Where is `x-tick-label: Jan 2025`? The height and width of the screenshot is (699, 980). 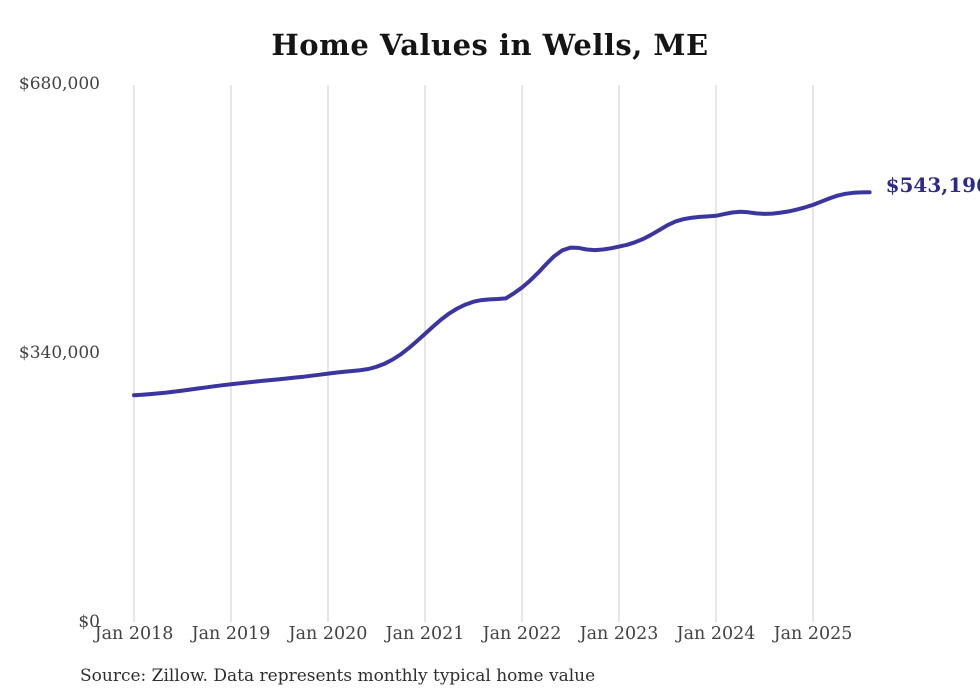 x-tick-label: Jan 2025 is located at coordinates (813, 634).